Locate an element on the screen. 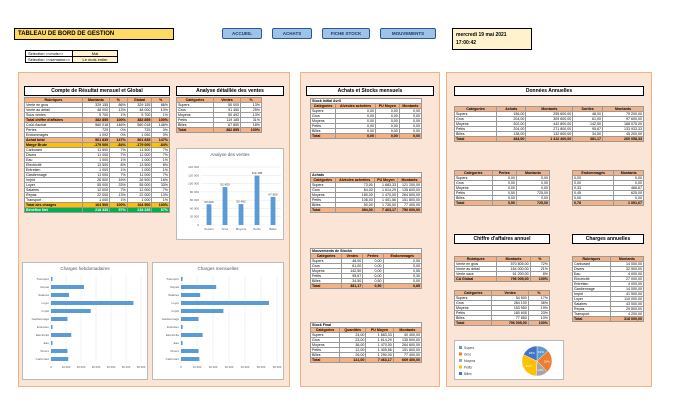 This screenshot has height=405, width=675. table-row: Total 381,17 0,50 0,85 is located at coordinates (366, 286).